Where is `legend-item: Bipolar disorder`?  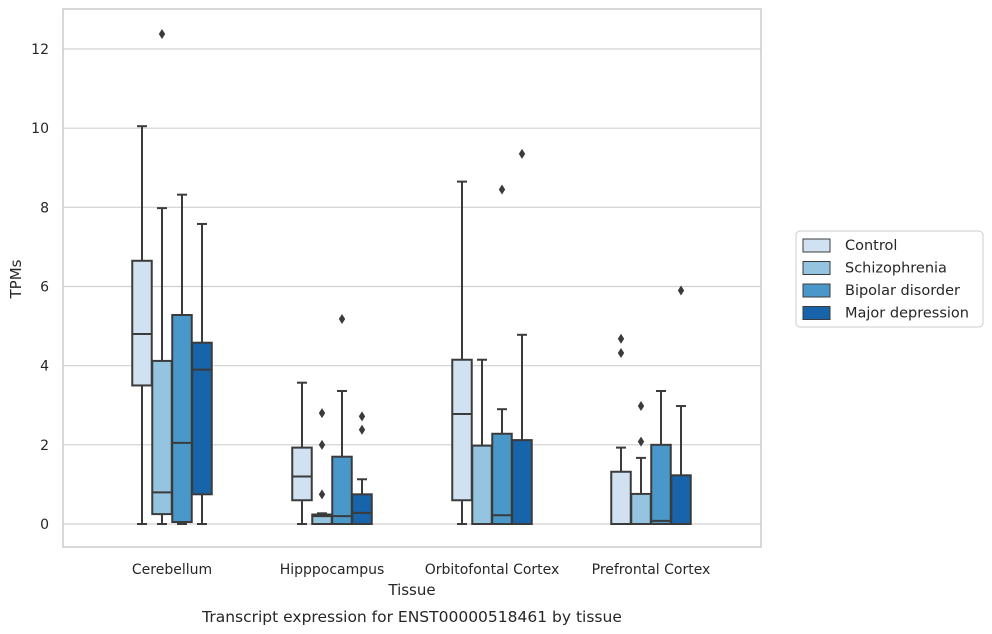
legend-item: Bipolar disorder is located at coordinates (881, 291).